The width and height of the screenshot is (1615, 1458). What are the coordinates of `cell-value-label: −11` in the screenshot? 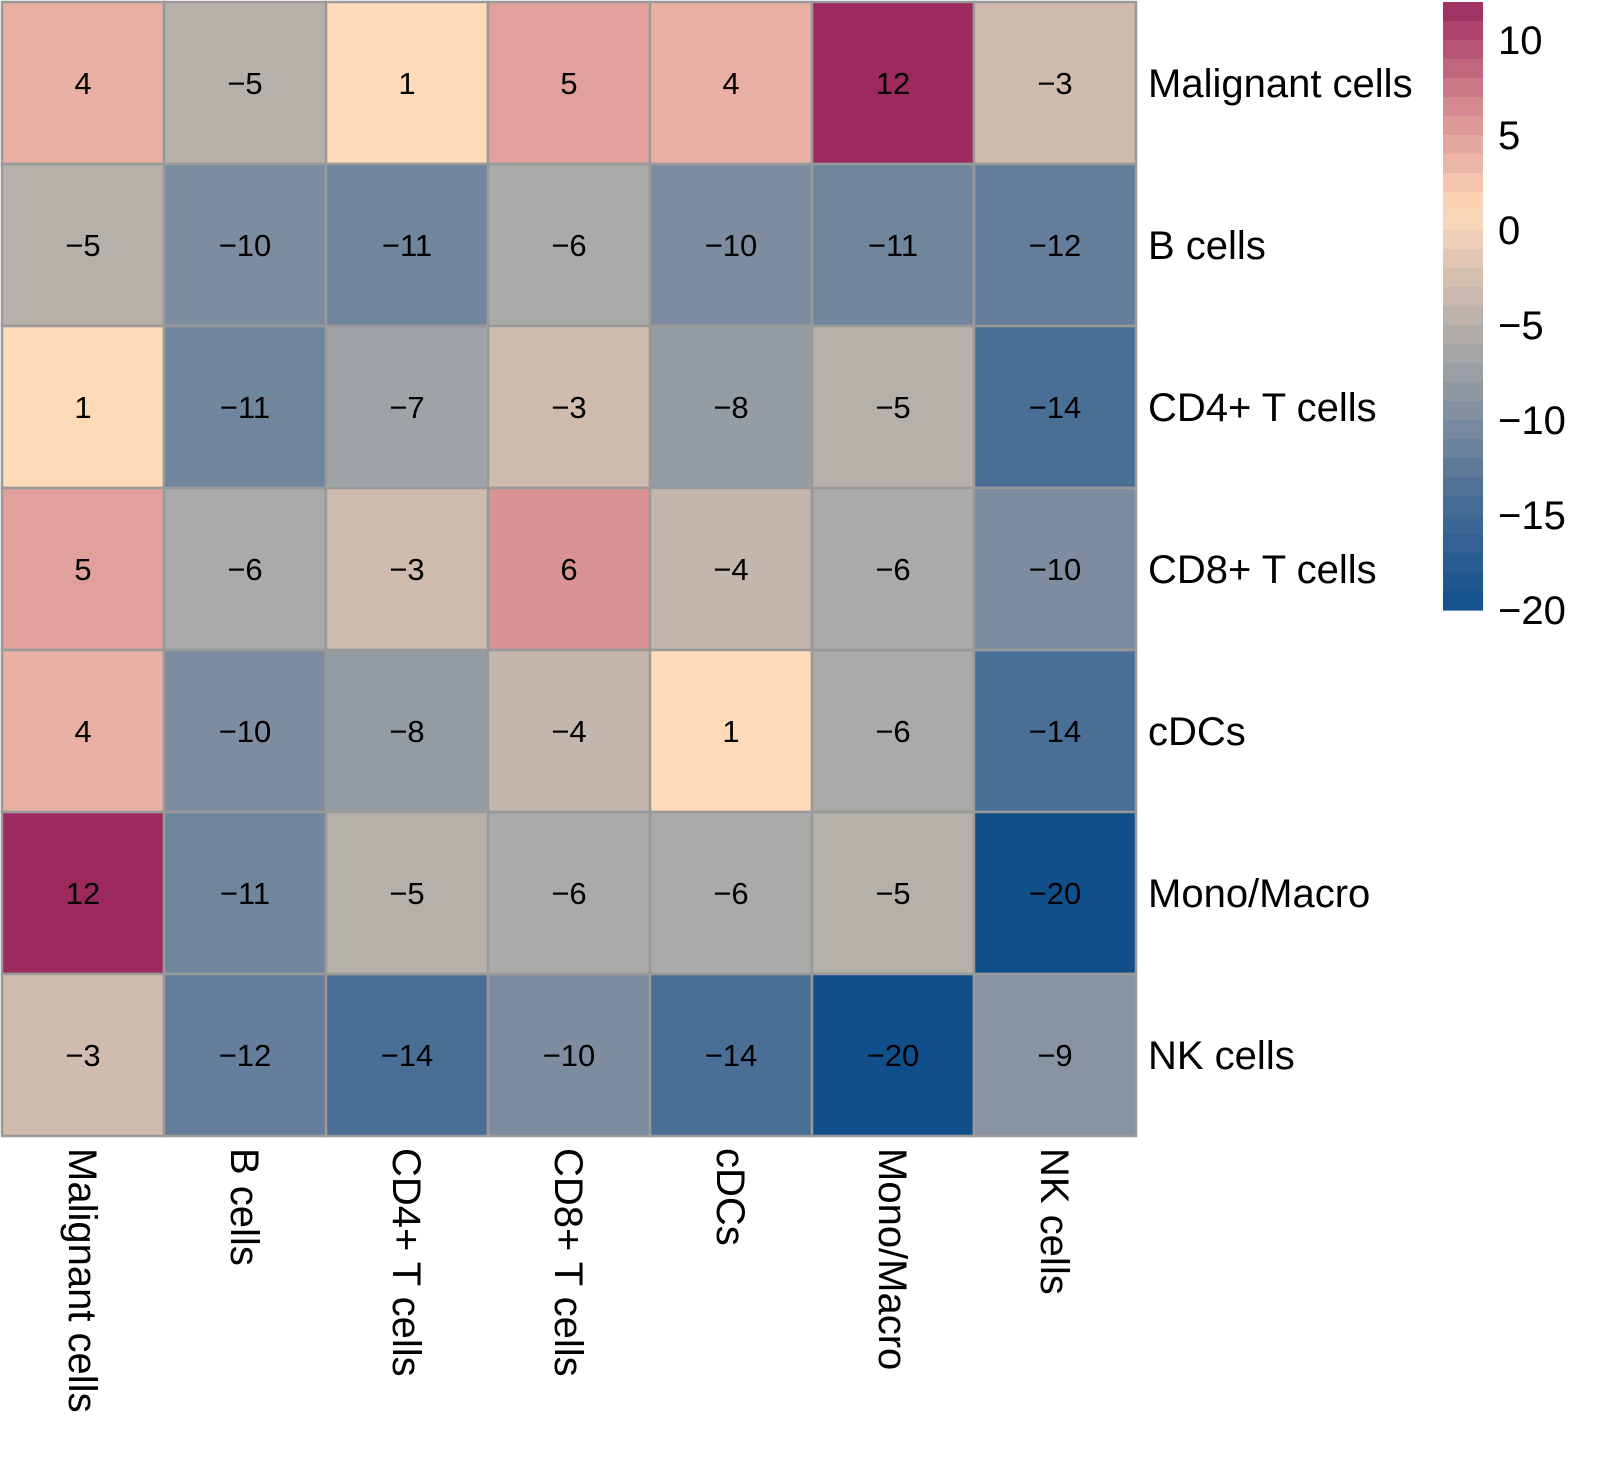 It's located at (245, 893).